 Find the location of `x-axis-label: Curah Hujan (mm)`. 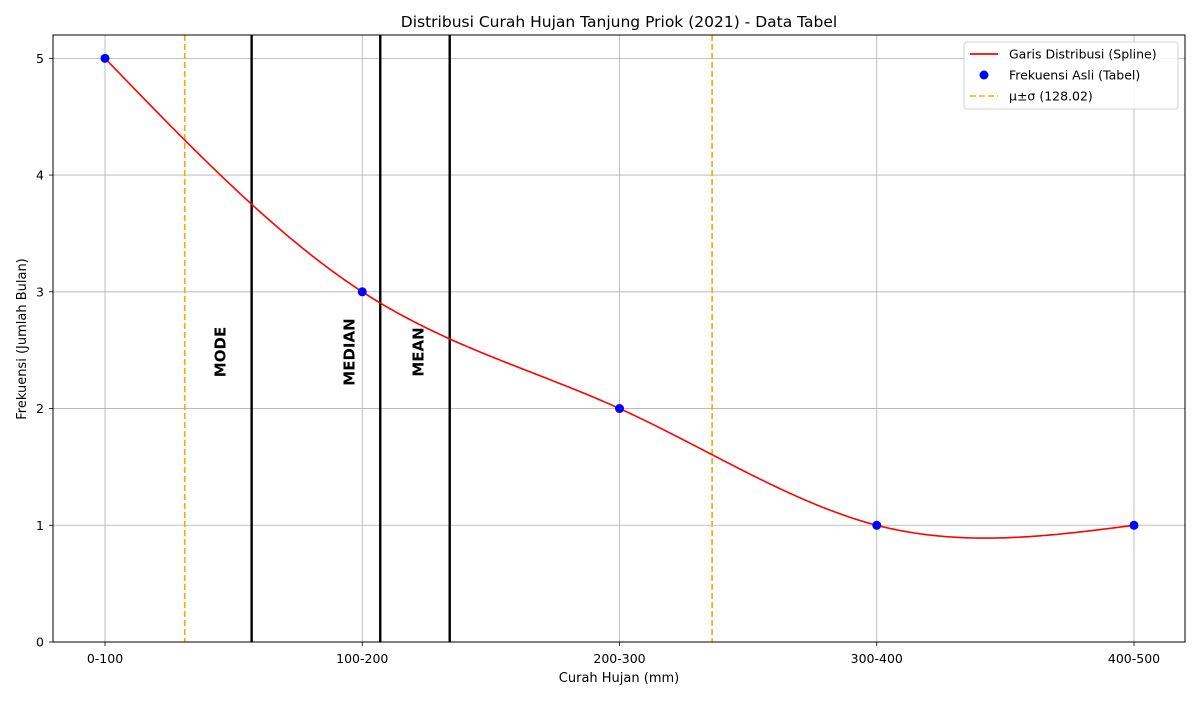

x-axis-label: Curah Hujan (mm) is located at coordinates (619, 678).